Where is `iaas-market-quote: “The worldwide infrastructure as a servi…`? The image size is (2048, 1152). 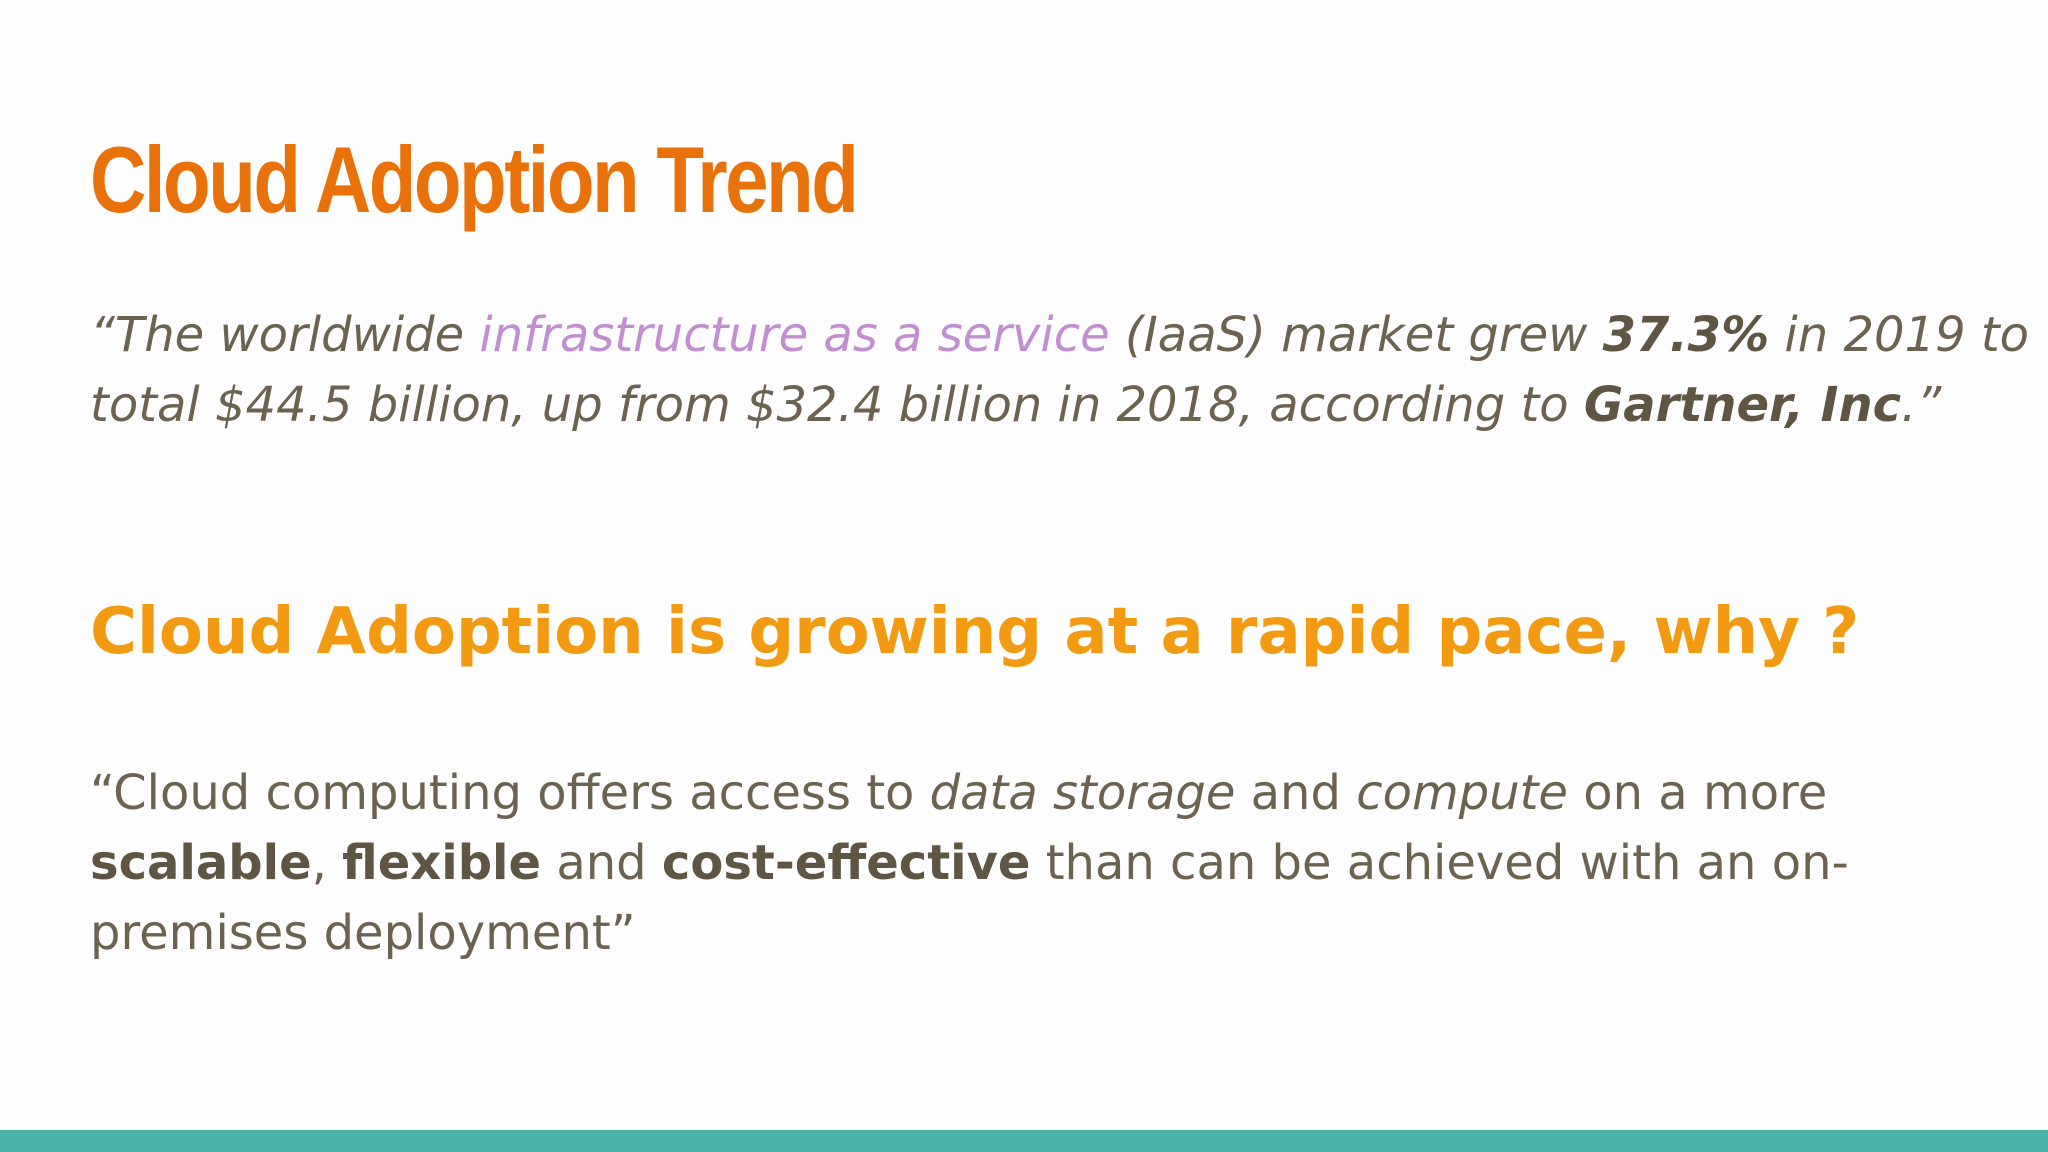 iaas-market-quote: “The worldwide infrastructure as a servi… is located at coordinates (1059, 370).